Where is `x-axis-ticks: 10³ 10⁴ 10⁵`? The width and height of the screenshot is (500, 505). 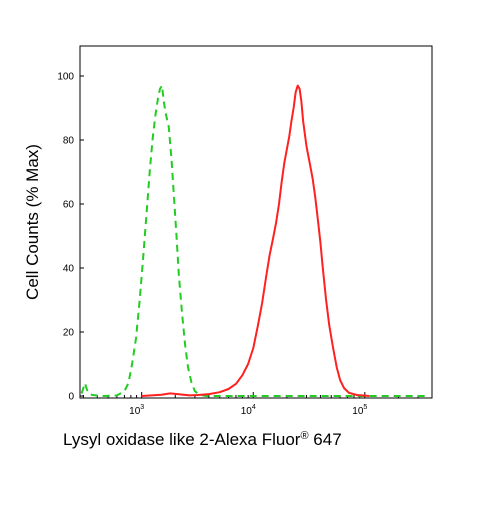
x-axis-ticks: 10³ 10⁴ 10⁵ is located at coordinates (248, 410).